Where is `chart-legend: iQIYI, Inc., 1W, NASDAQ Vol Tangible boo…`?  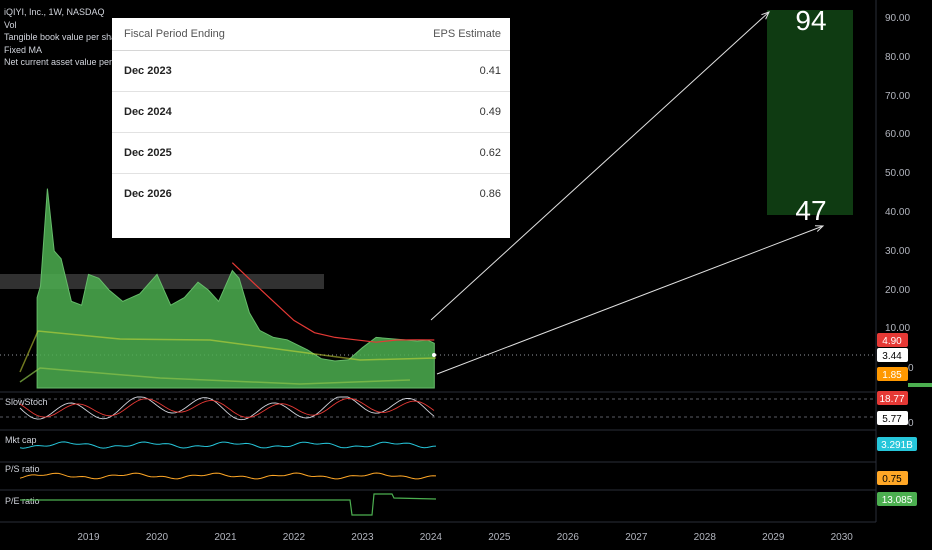
chart-legend: iQIYI, Inc., 1W, NASDAQ Vol Tangible boo… is located at coordinates (74, 37).